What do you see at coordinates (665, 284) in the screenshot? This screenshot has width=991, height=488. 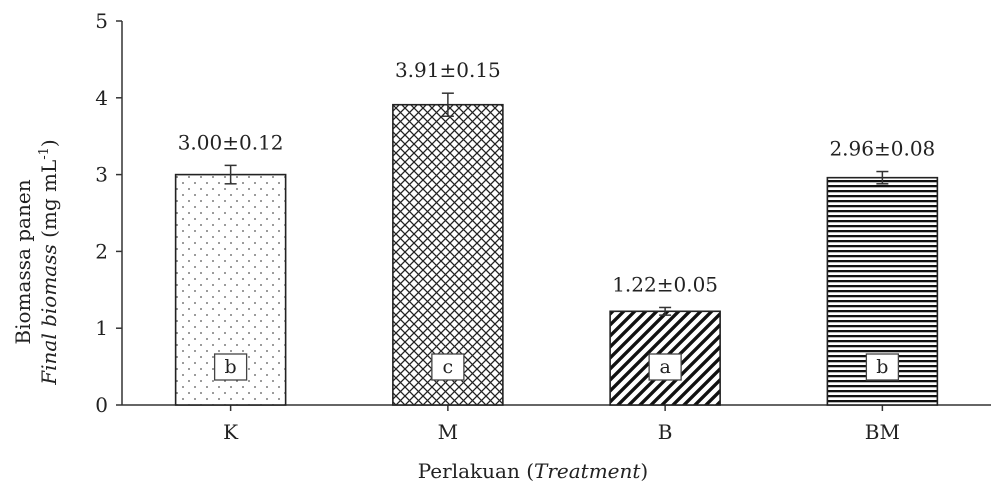 I see `data-label: 1.22±0.05` at bounding box center [665, 284].